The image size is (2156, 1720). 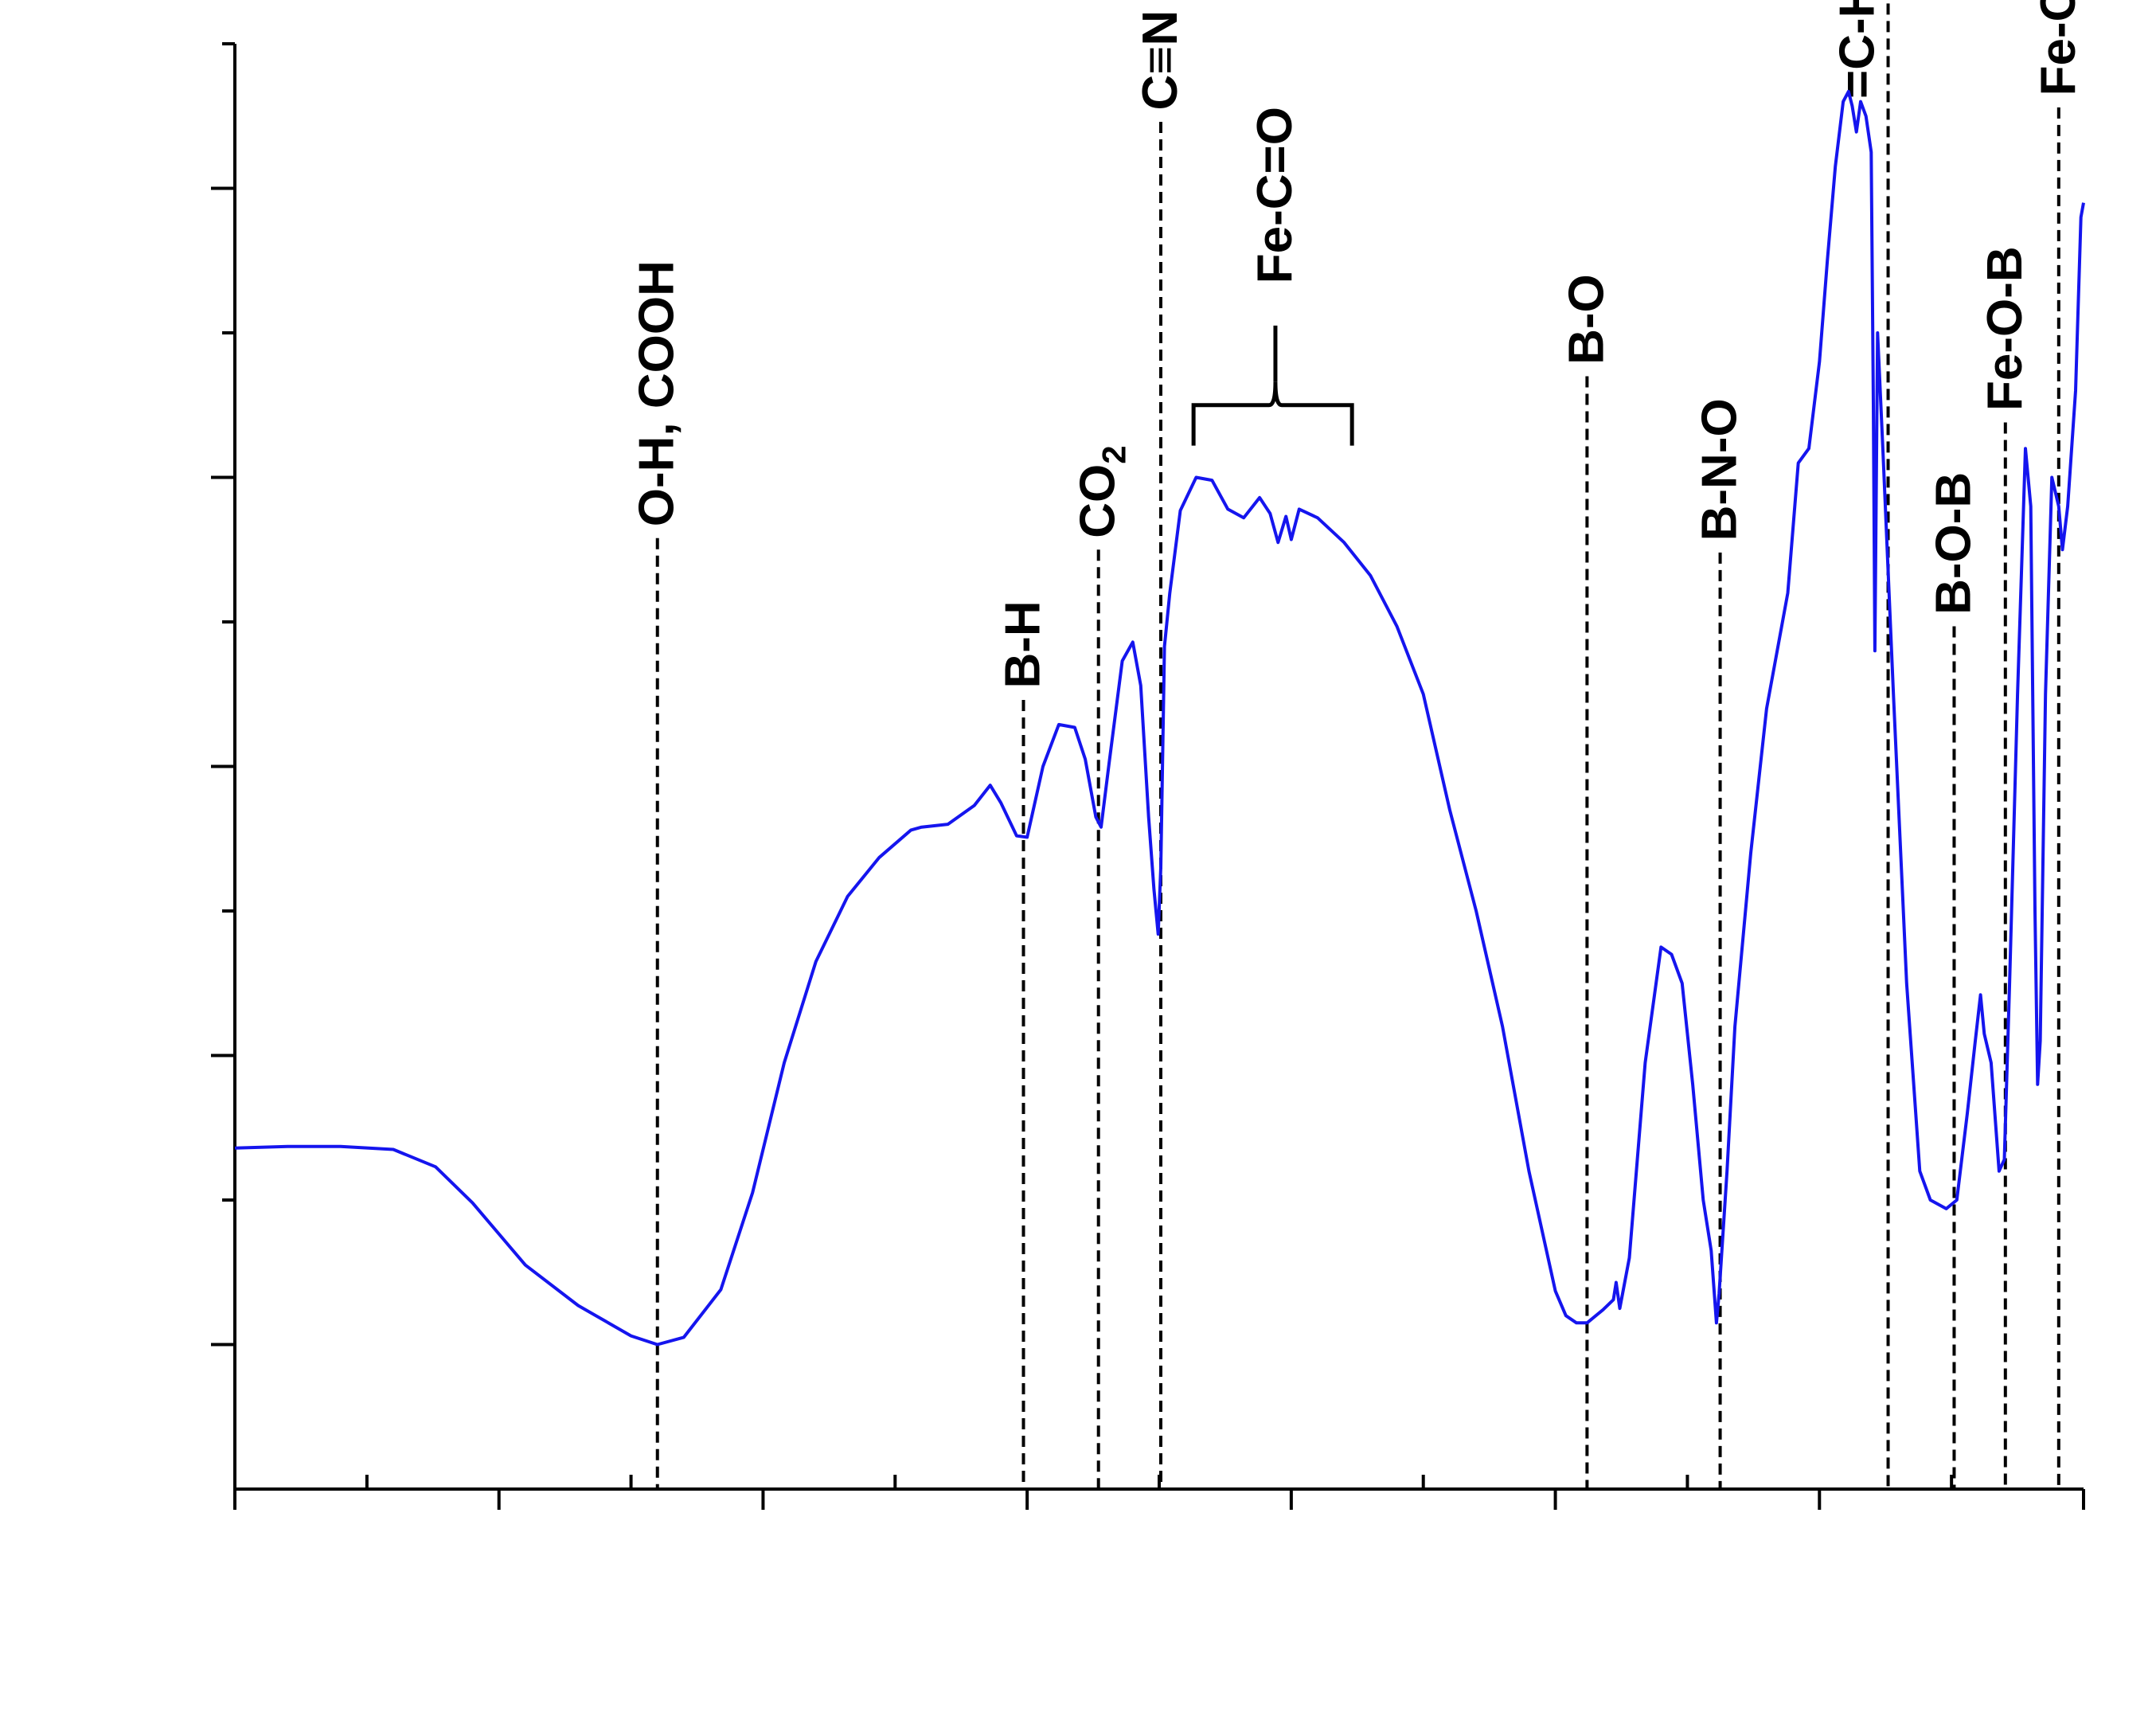 I want to click on annotation-label: B-H, so click(x=1022, y=644).